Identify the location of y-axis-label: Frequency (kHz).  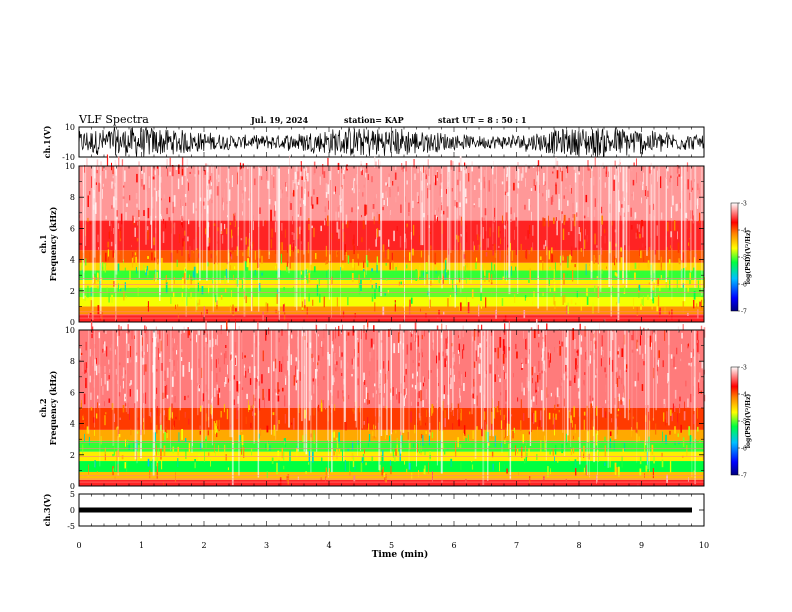
(53, 243).